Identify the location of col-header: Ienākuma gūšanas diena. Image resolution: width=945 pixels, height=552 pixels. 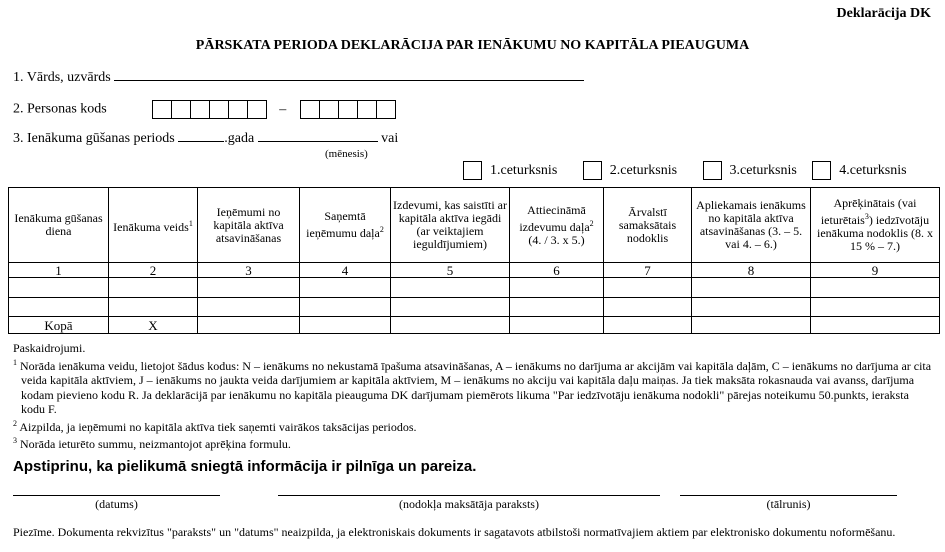
(58, 225).